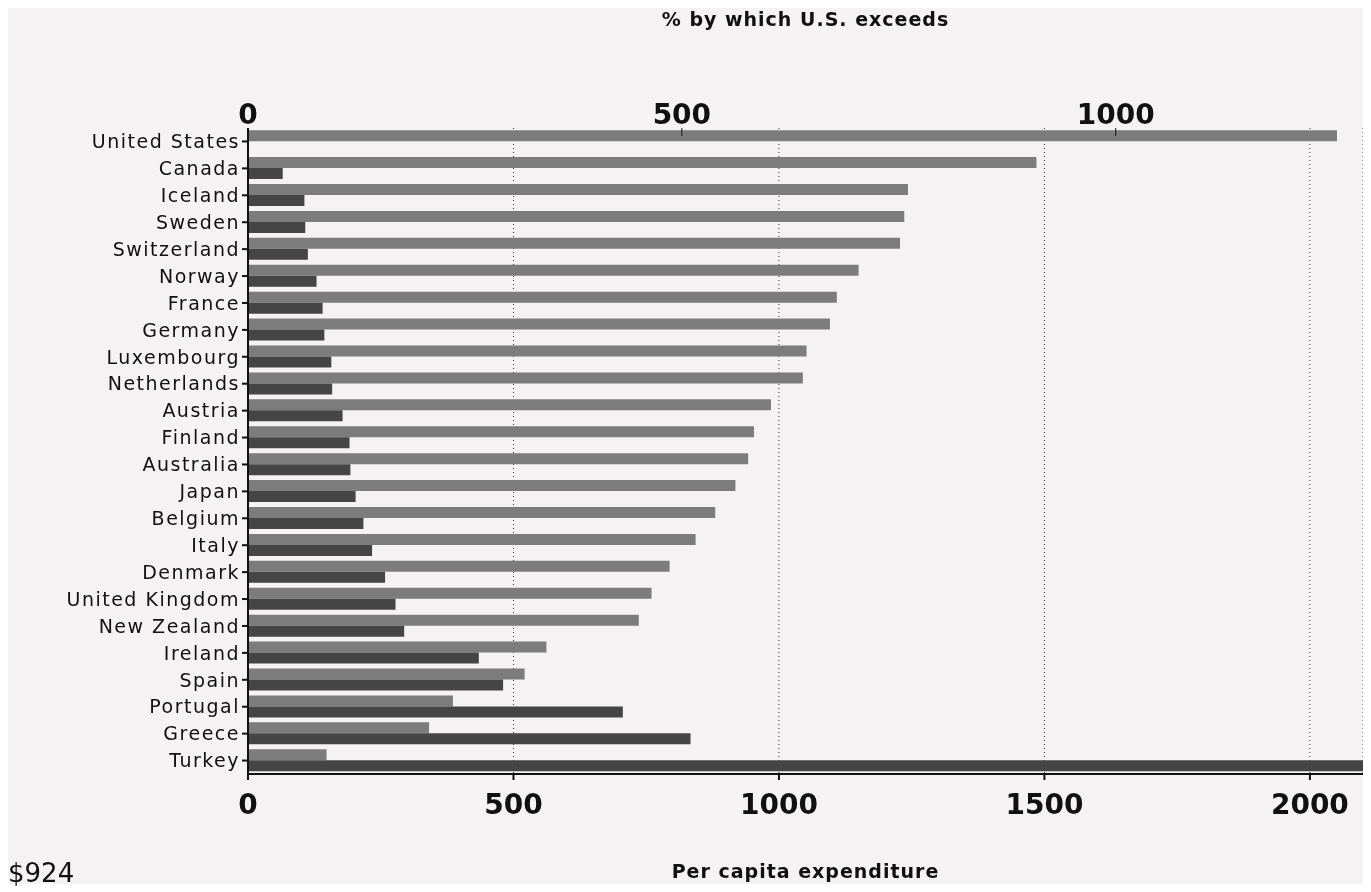 This screenshot has width=1371, height=892. I want to click on text: $924, so click(41, 873).